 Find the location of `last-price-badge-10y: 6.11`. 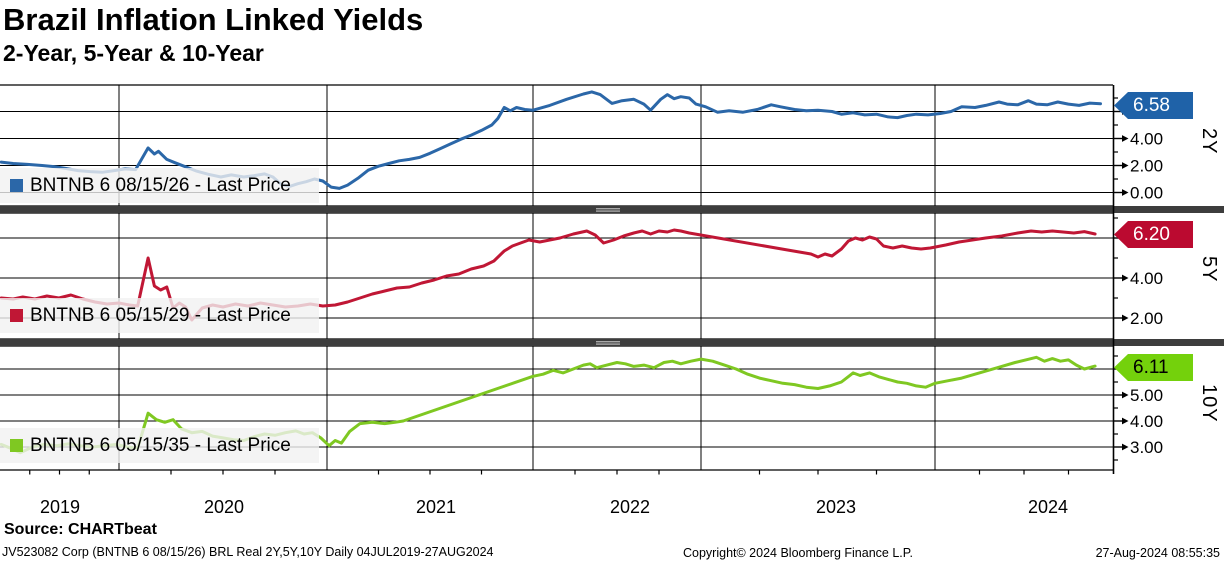

last-price-badge-10y: 6.11 is located at coordinates (1153, 367).